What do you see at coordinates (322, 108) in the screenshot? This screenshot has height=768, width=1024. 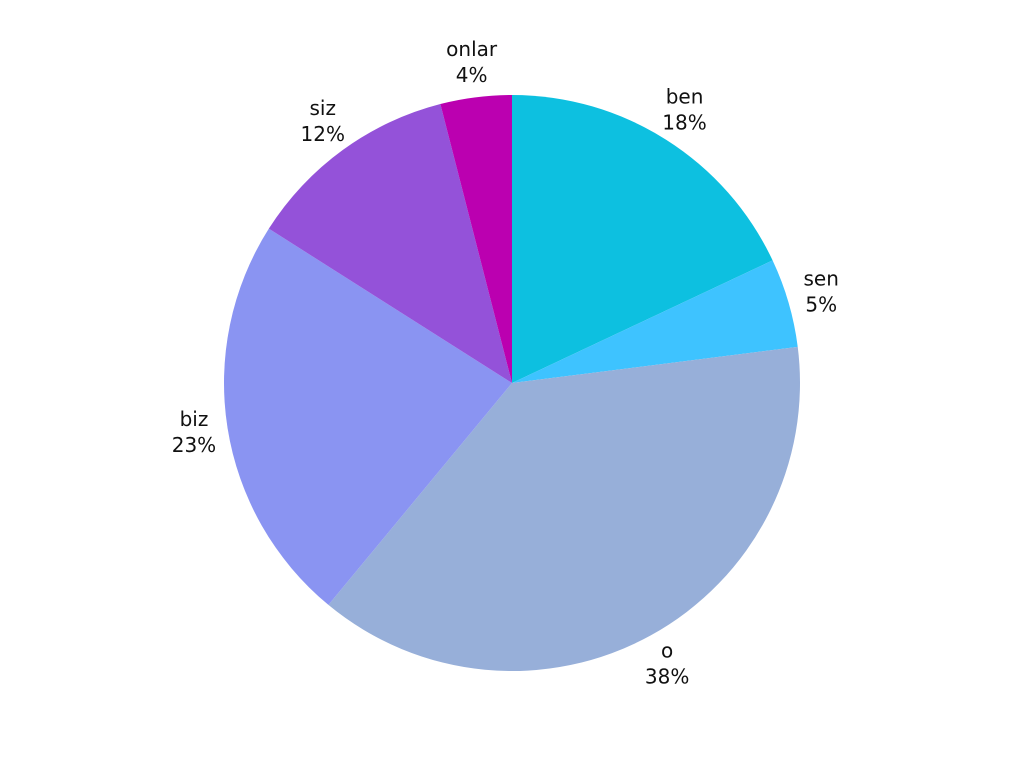 I see `slice-label: siz` at bounding box center [322, 108].